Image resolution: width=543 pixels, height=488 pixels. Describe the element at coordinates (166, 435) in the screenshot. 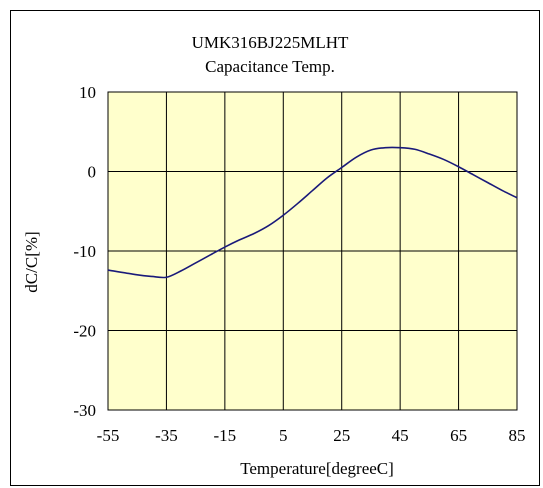

I see `x-tick-label: -35` at that location.